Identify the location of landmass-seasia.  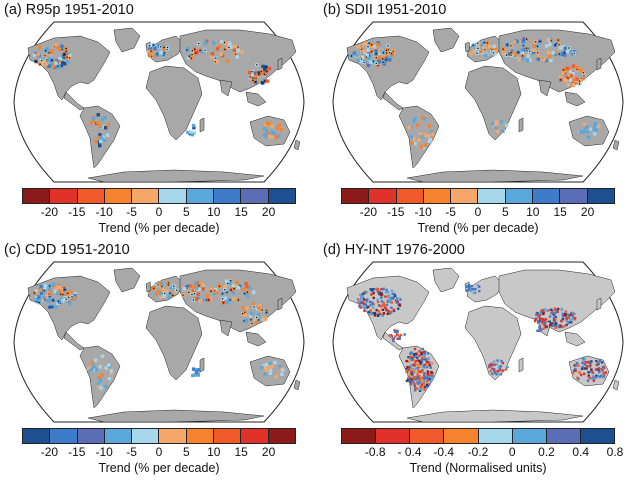
(256, 339).